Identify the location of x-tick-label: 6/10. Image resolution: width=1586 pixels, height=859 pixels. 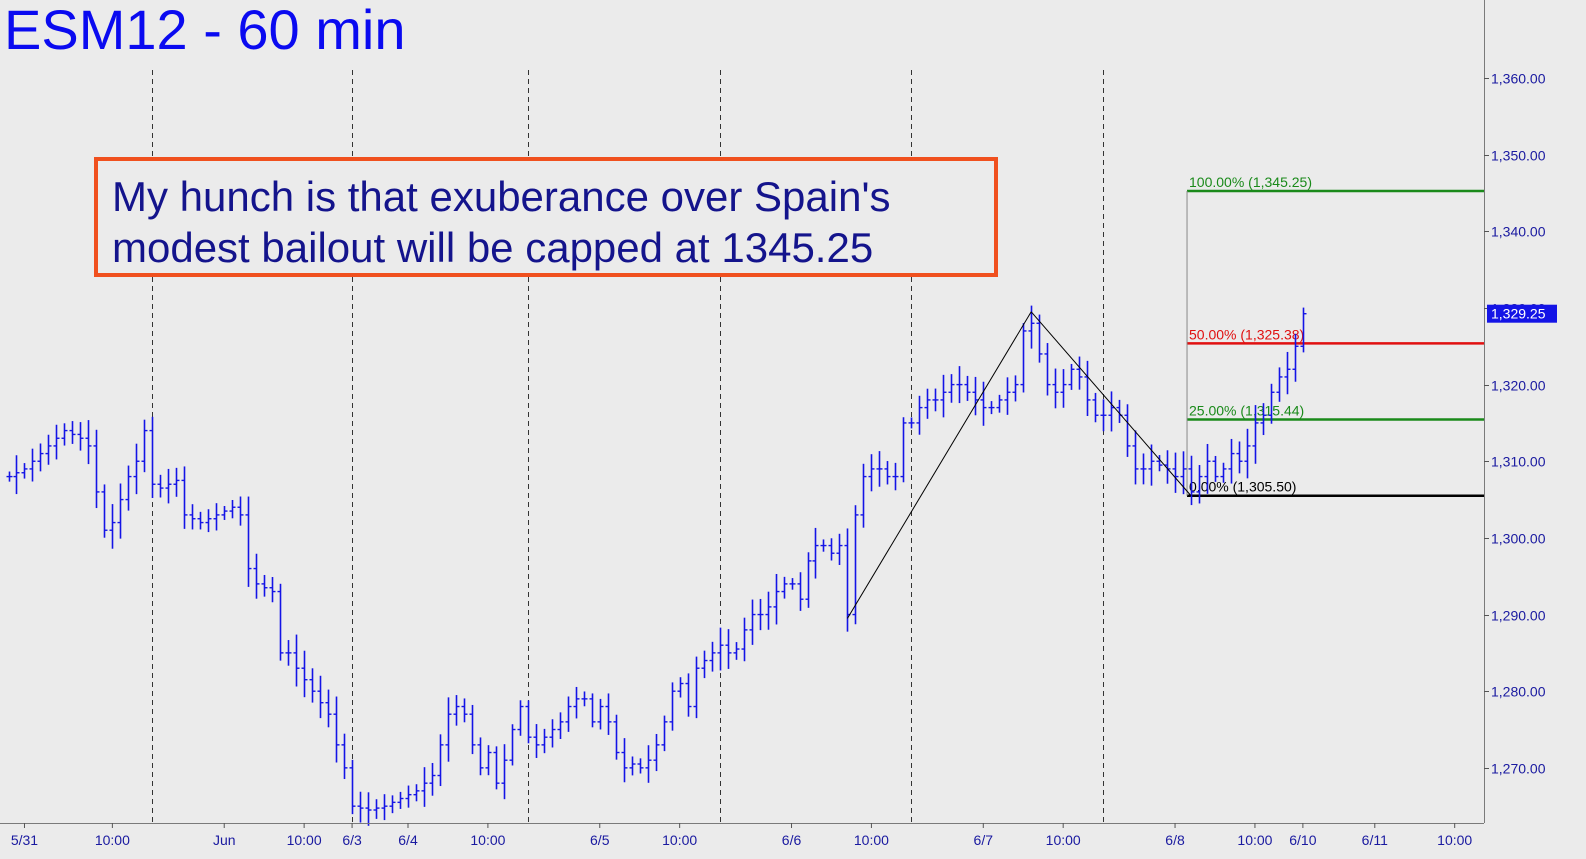
(1302, 840).